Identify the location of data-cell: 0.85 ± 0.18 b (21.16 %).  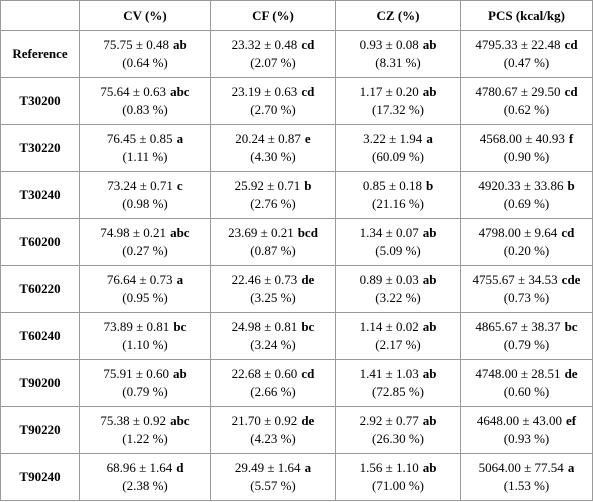
(398, 195).